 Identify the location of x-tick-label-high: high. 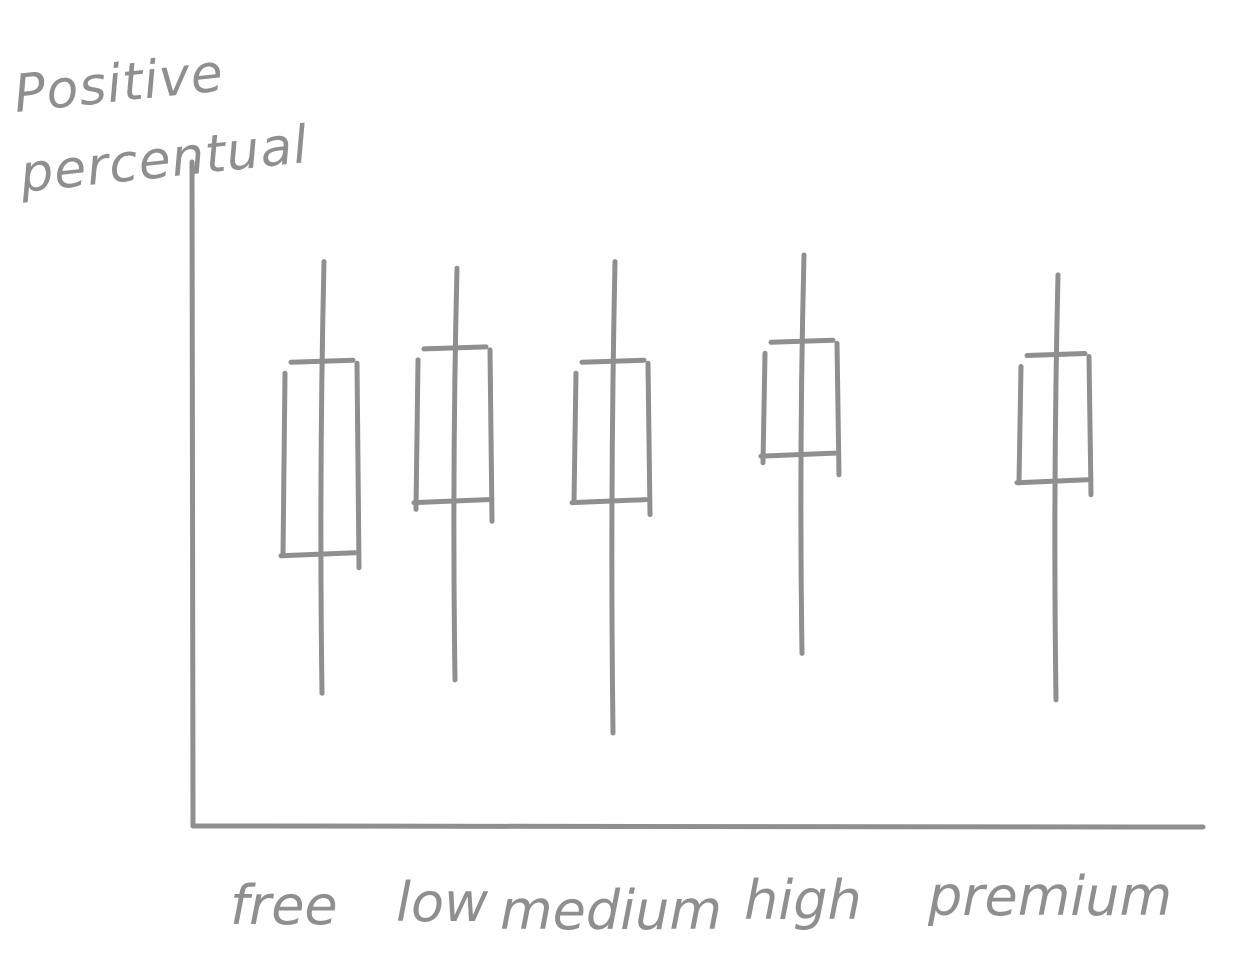
(803, 900).